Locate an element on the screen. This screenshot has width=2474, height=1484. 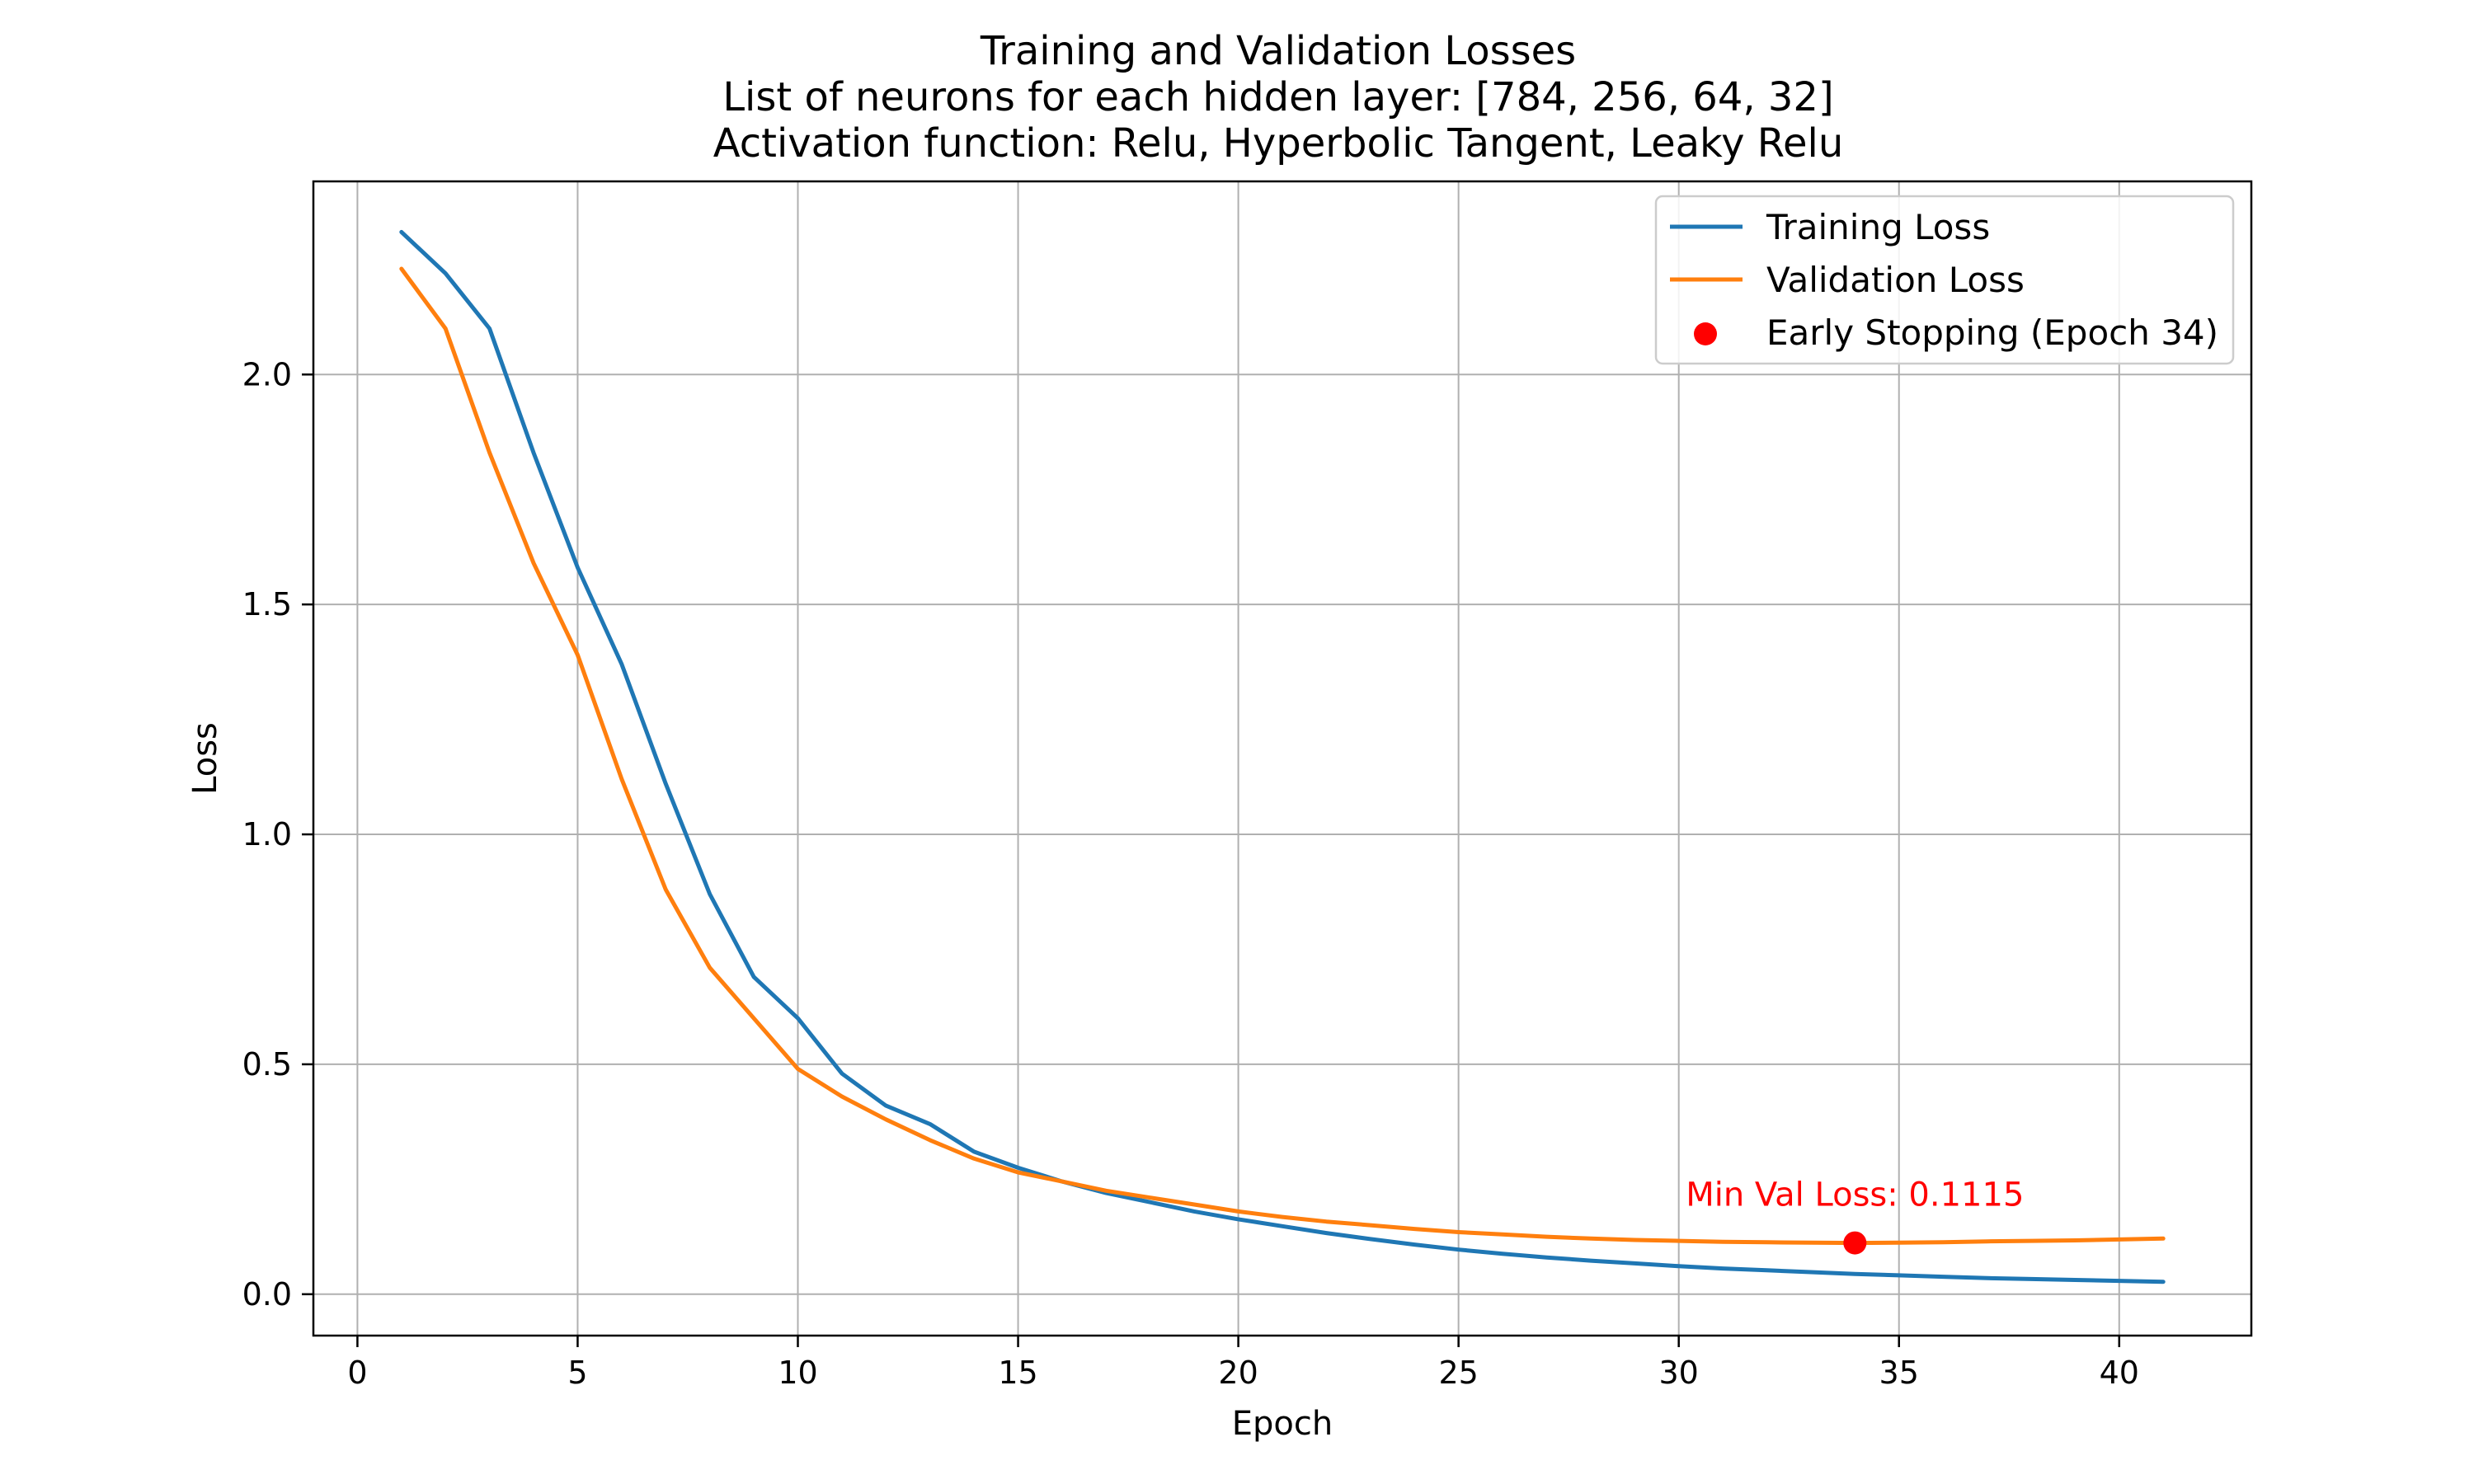
y-tick-label: 0.5 is located at coordinates (267, 1064).